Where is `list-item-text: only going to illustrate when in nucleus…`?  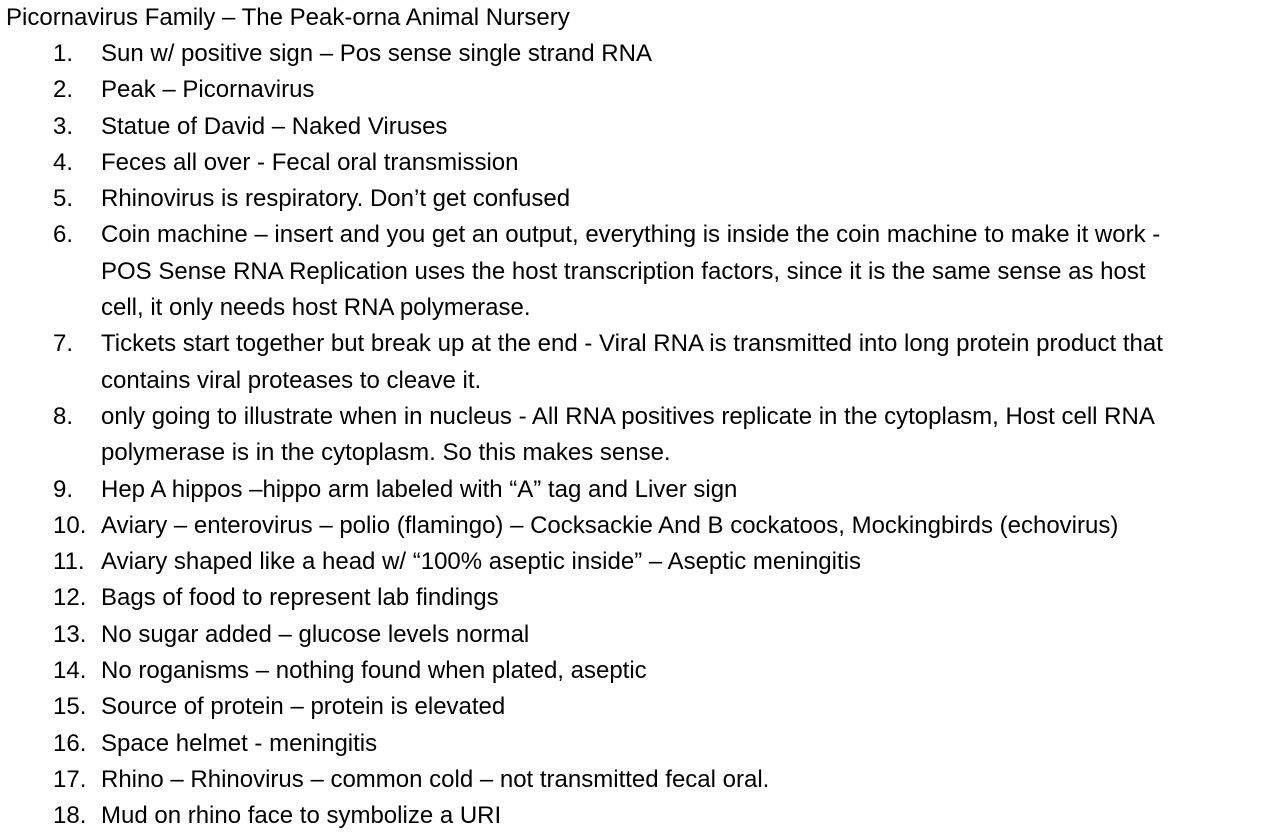
list-item-text: only going to illustrate when in nucleus… is located at coordinates (627, 434).